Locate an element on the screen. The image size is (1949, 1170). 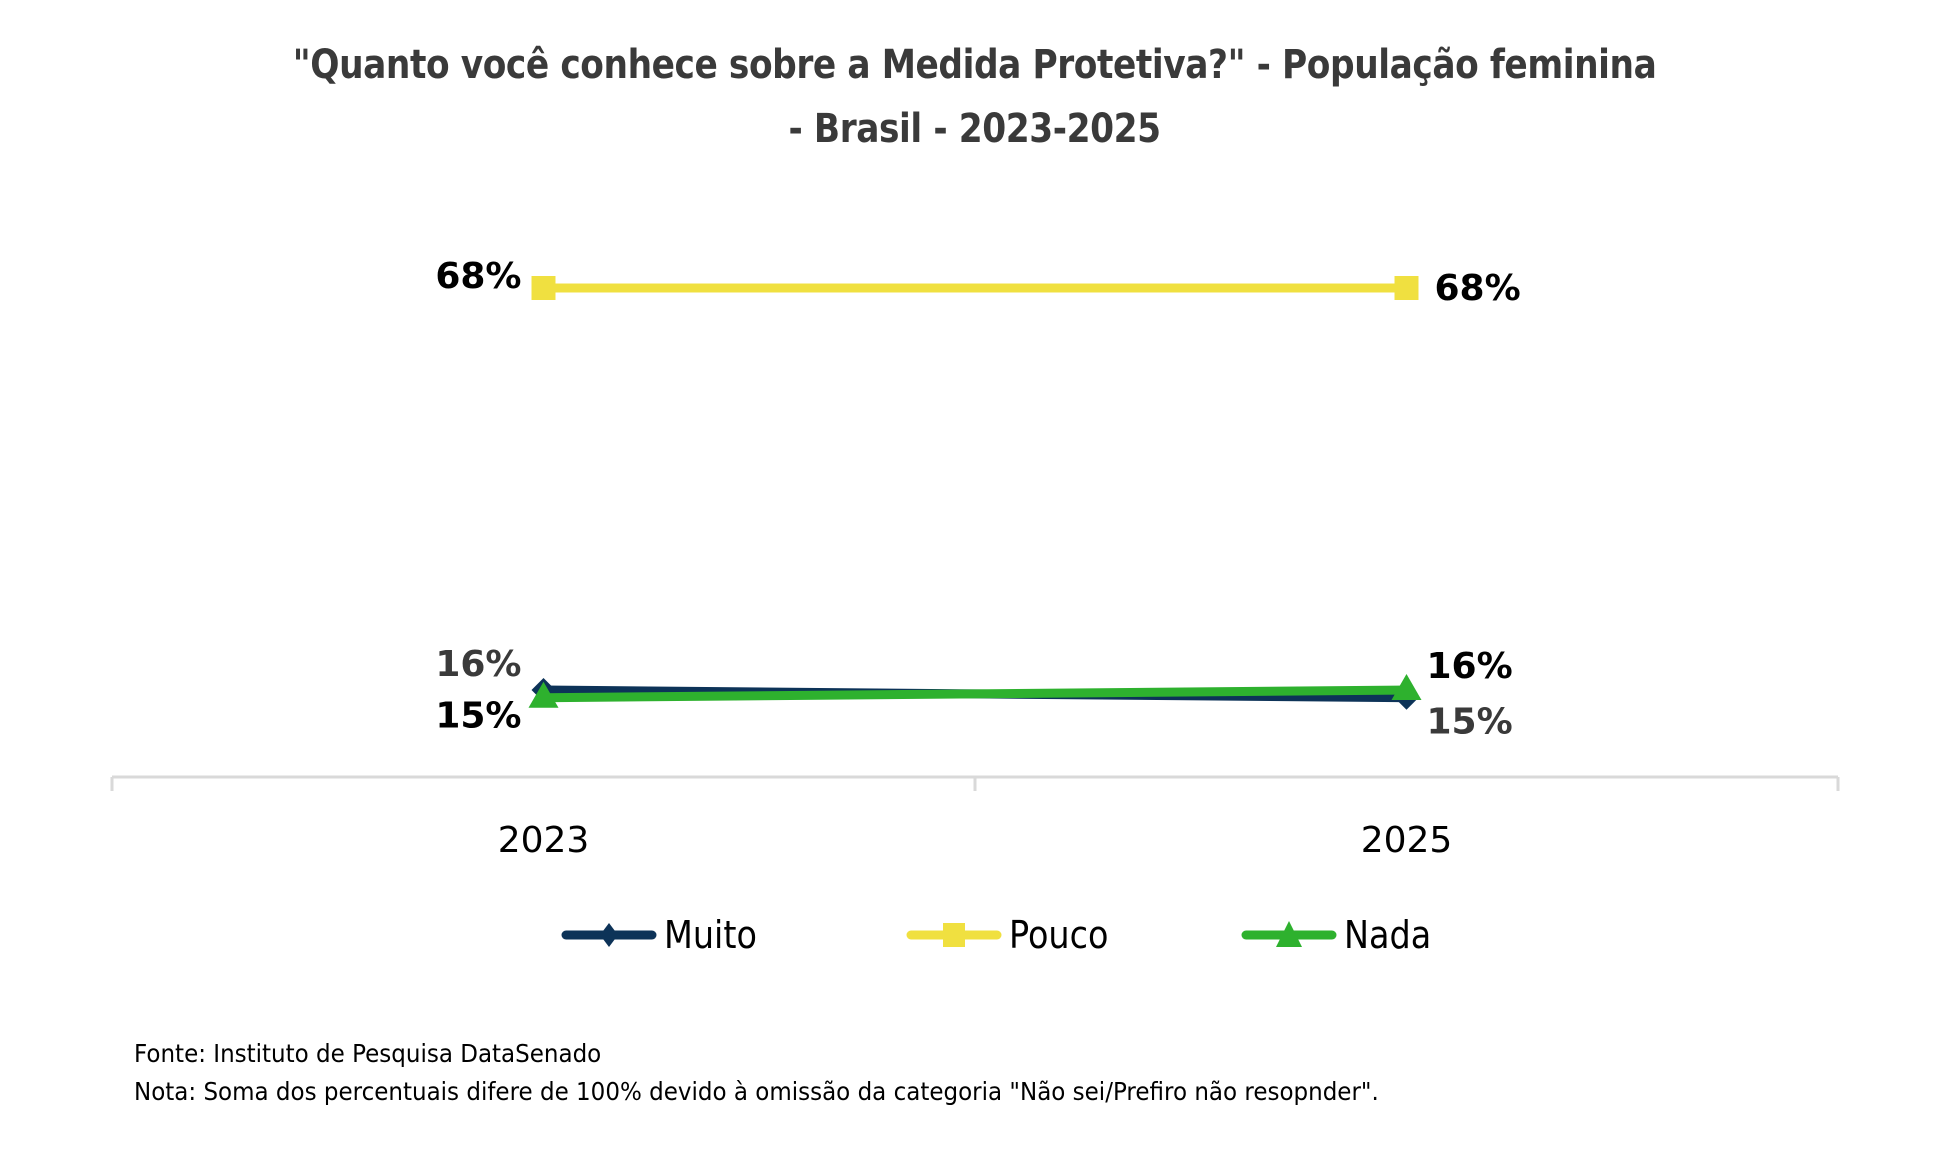
legend-item-pouco: Pouco is located at coordinates (1013, 935).